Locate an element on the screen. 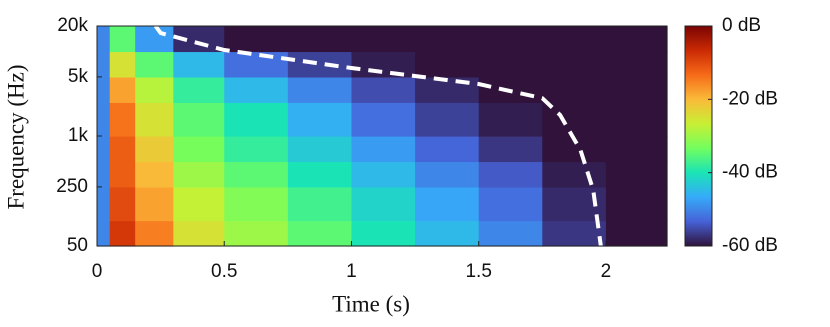 The image size is (830, 327). x-tick-label: 1.5 is located at coordinates (478, 271).